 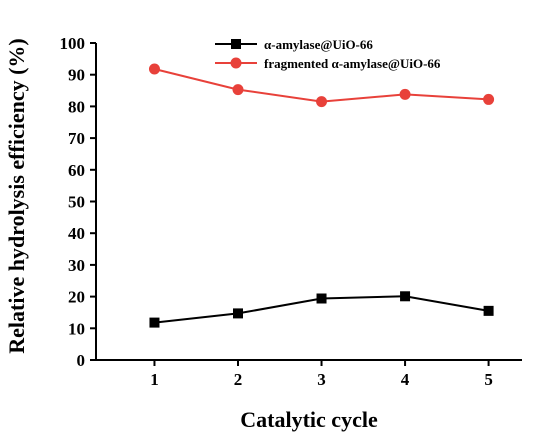 I want to click on x-tick-label: 2, so click(x=238, y=379).